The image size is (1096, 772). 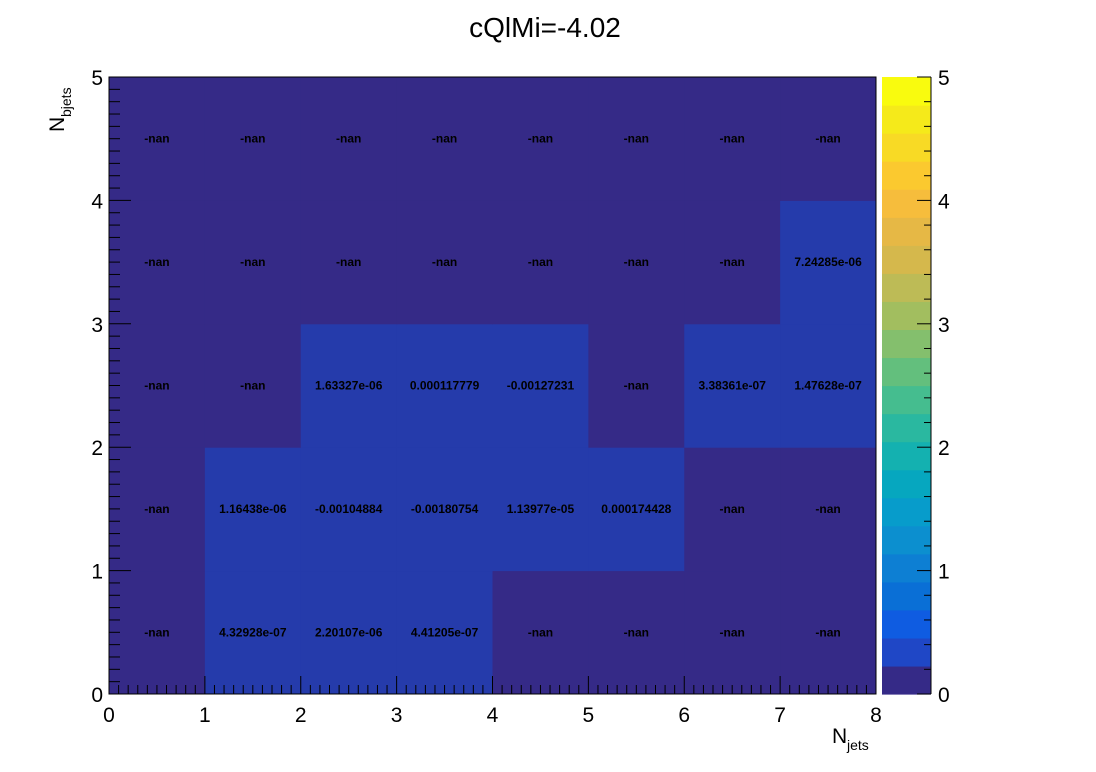 I want to click on colorbar-tick-label: 0, so click(x=944, y=695).